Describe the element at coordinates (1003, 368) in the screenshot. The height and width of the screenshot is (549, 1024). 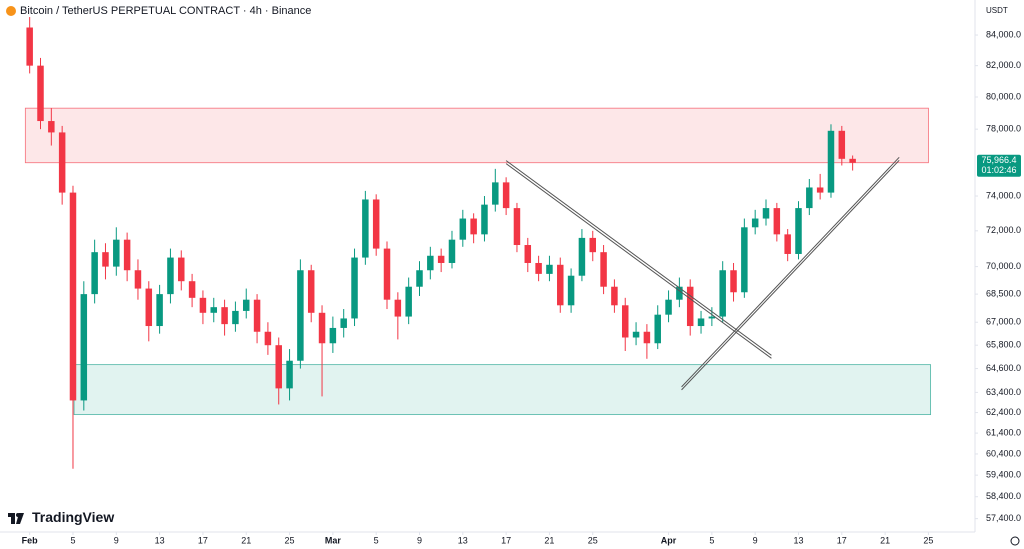
I see `y-tick-label: 64,600.0` at that location.